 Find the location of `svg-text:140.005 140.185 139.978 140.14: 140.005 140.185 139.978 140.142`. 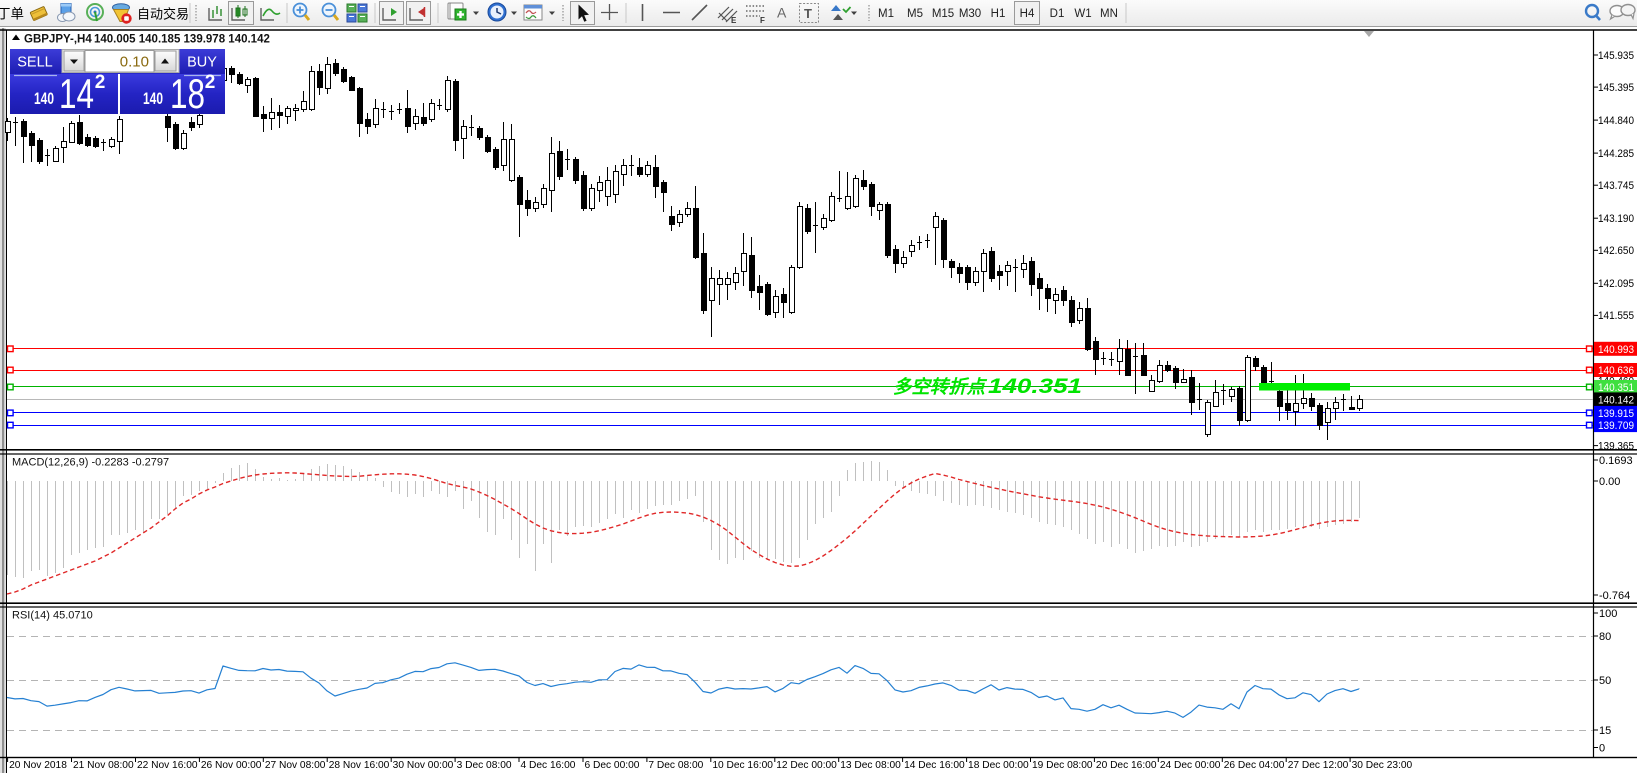

svg-text:140.005 140.185 139.978 140.14: 140.005 140.185 139.978 140.142 is located at coordinates (182, 40).